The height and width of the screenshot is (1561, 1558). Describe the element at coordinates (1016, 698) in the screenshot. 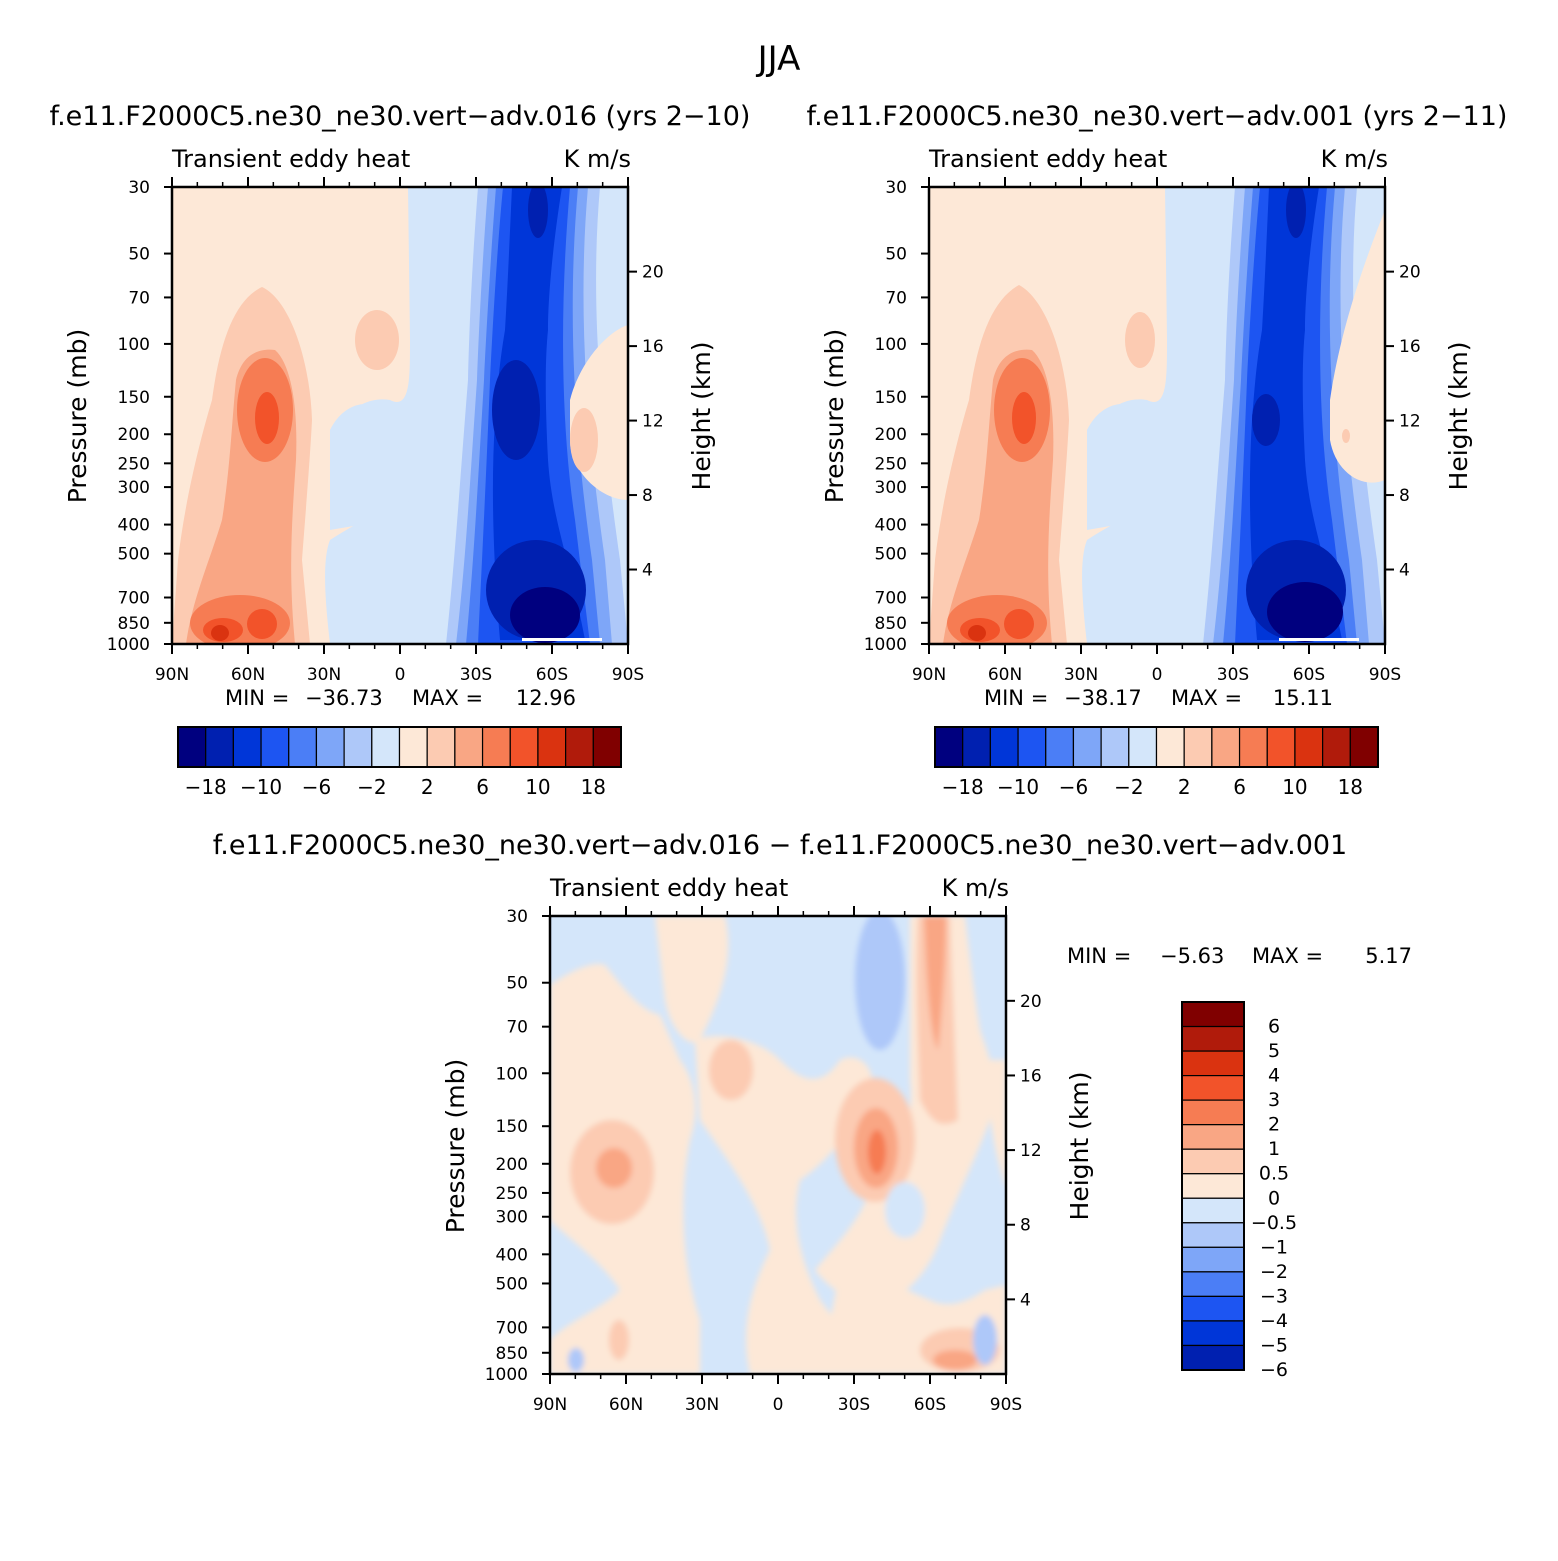

I see `panel-2-min-label: MIN =` at that location.